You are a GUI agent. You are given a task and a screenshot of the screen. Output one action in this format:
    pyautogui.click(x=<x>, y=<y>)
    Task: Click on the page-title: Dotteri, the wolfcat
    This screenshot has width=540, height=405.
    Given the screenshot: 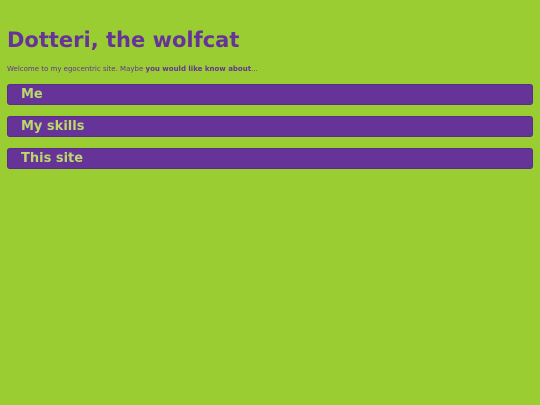 What is the action you would take?
    pyautogui.click(x=123, y=40)
    